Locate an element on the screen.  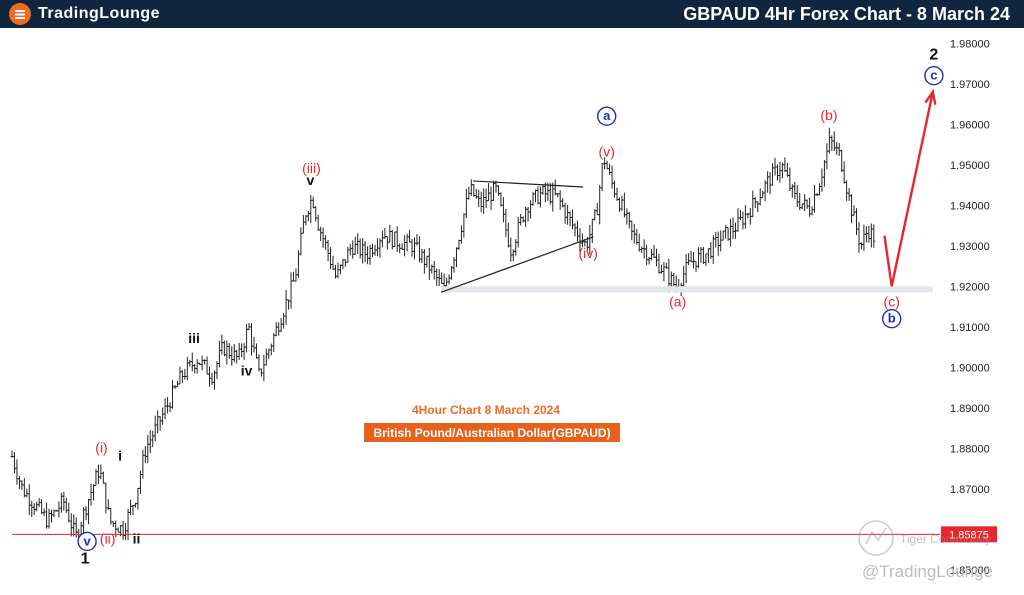
y-tick-label: 1.89000 is located at coordinates (970, 409).